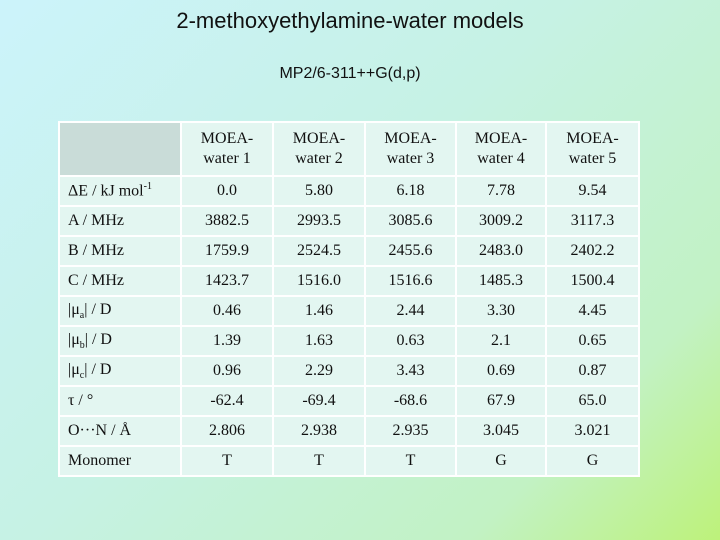 The height and width of the screenshot is (540, 720). What do you see at coordinates (227, 149) in the screenshot?
I see `header-cell: MOEA-water 1` at bounding box center [227, 149].